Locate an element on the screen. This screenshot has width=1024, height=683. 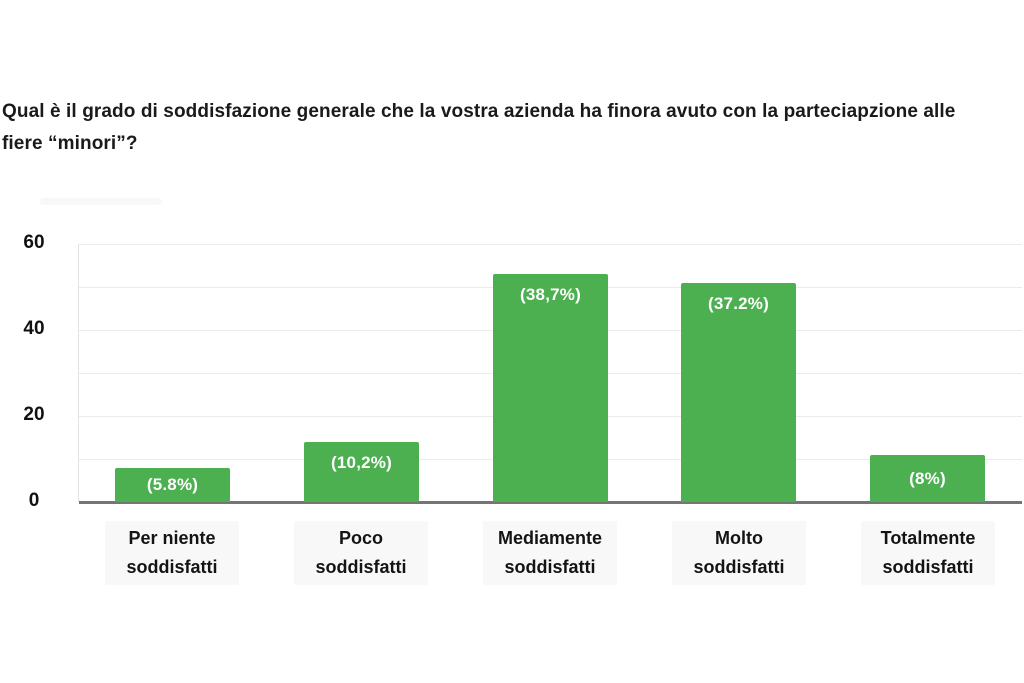
bar-value-label: (37.2%) is located at coordinates (738, 303).